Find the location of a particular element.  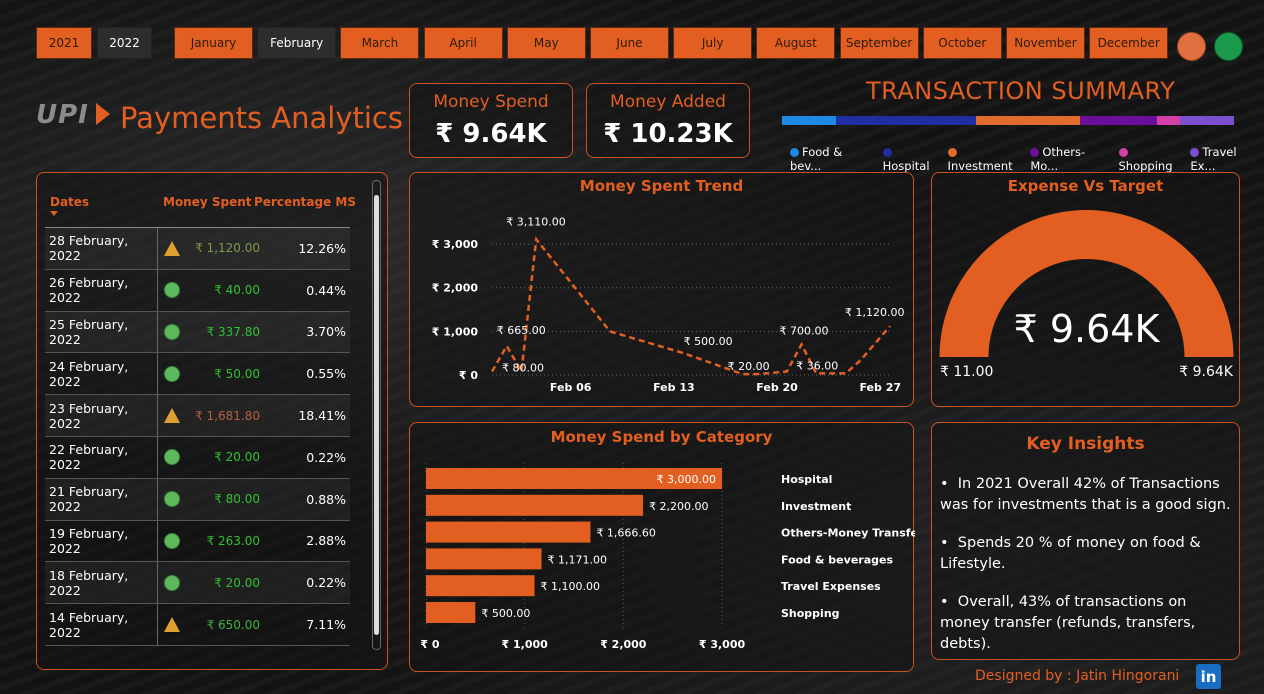

legend-label: Hospital is located at coordinates (906, 166).